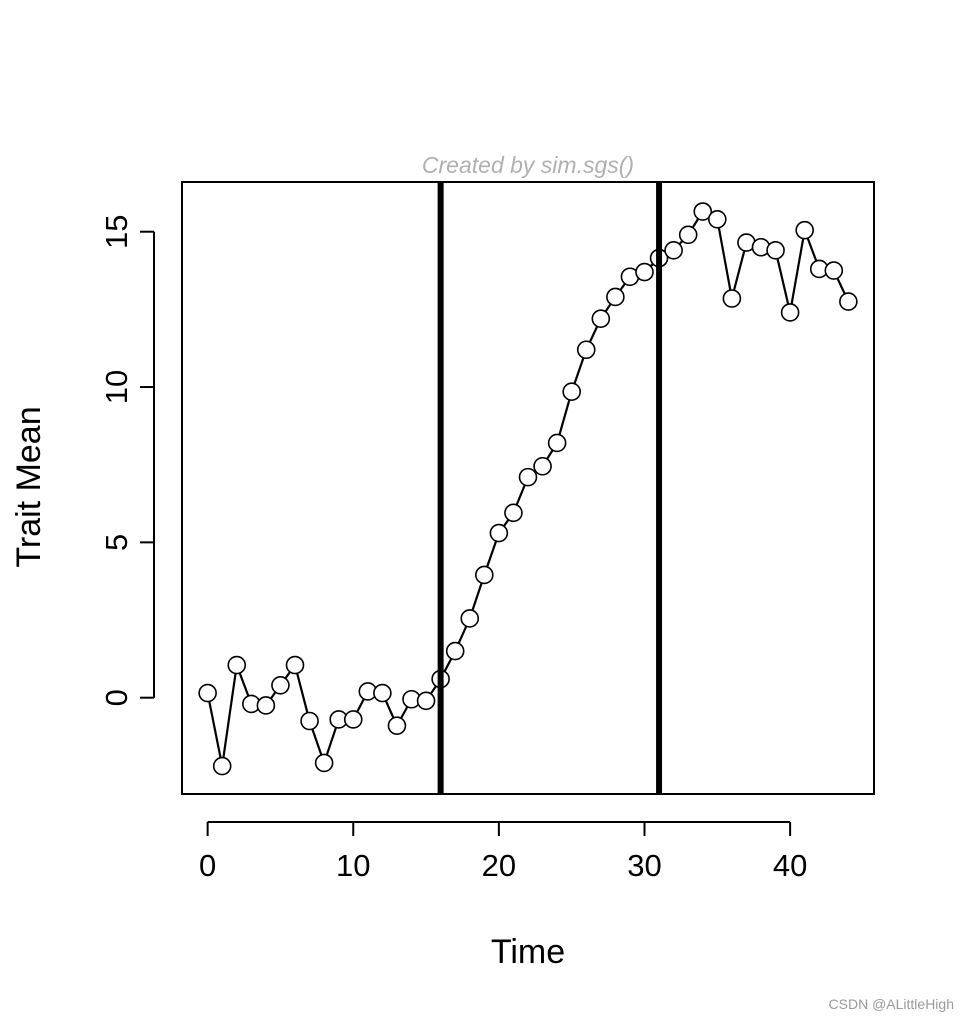 The height and width of the screenshot is (1022, 968). I want to click on watermark: CSDN @ALittleHigh, so click(891, 1004).